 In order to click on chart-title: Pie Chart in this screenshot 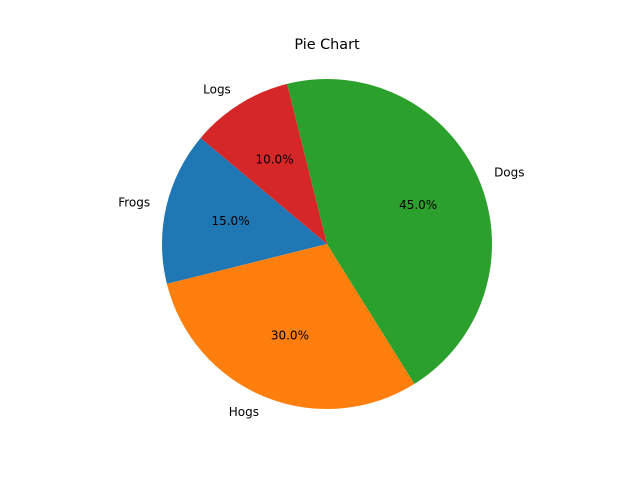, I will do `click(327, 45)`.